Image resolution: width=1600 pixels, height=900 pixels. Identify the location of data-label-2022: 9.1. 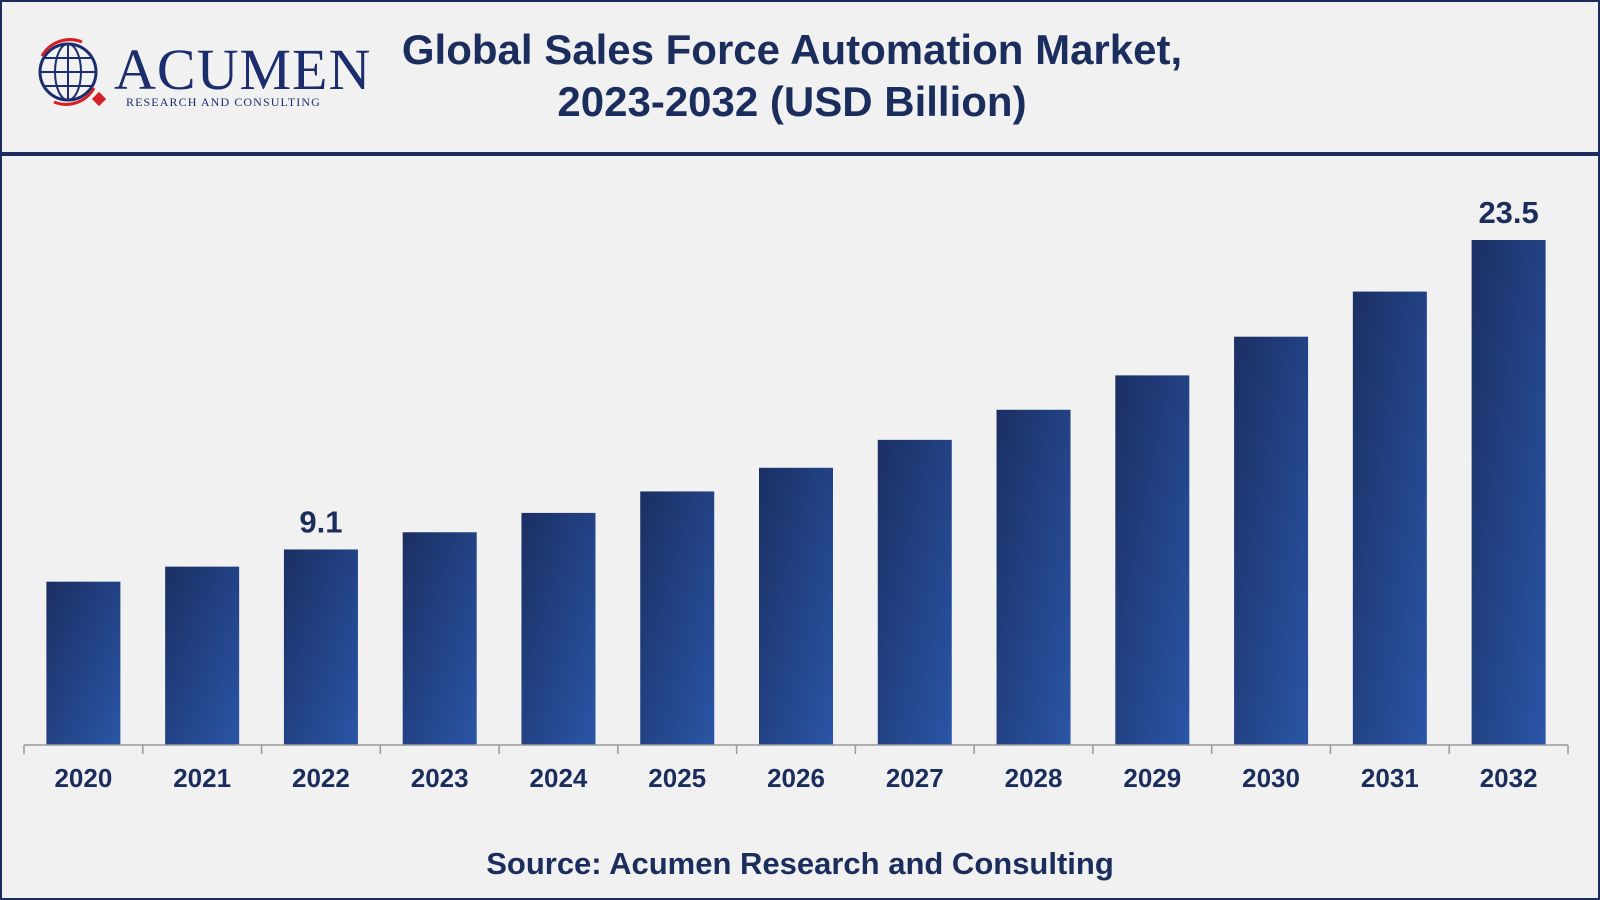
(320, 521).